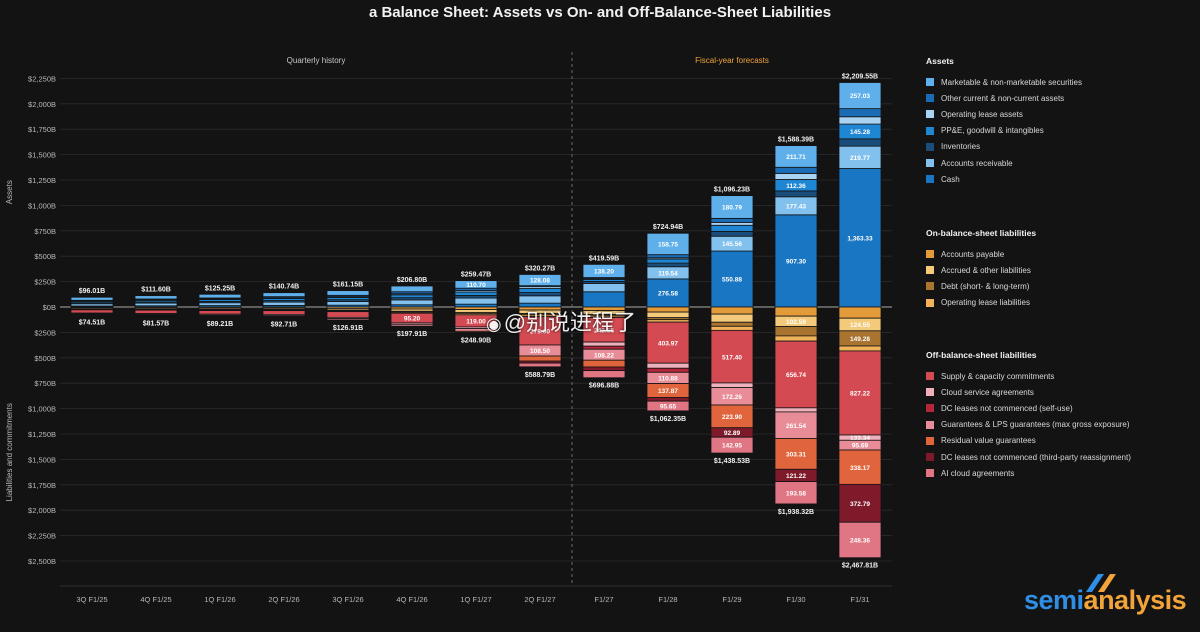 The width and height of the screenshot is (1200, 632). Describe the element at coordinates (1061, 179) in the screenshot. I see `legend-item: Cash` at that location.